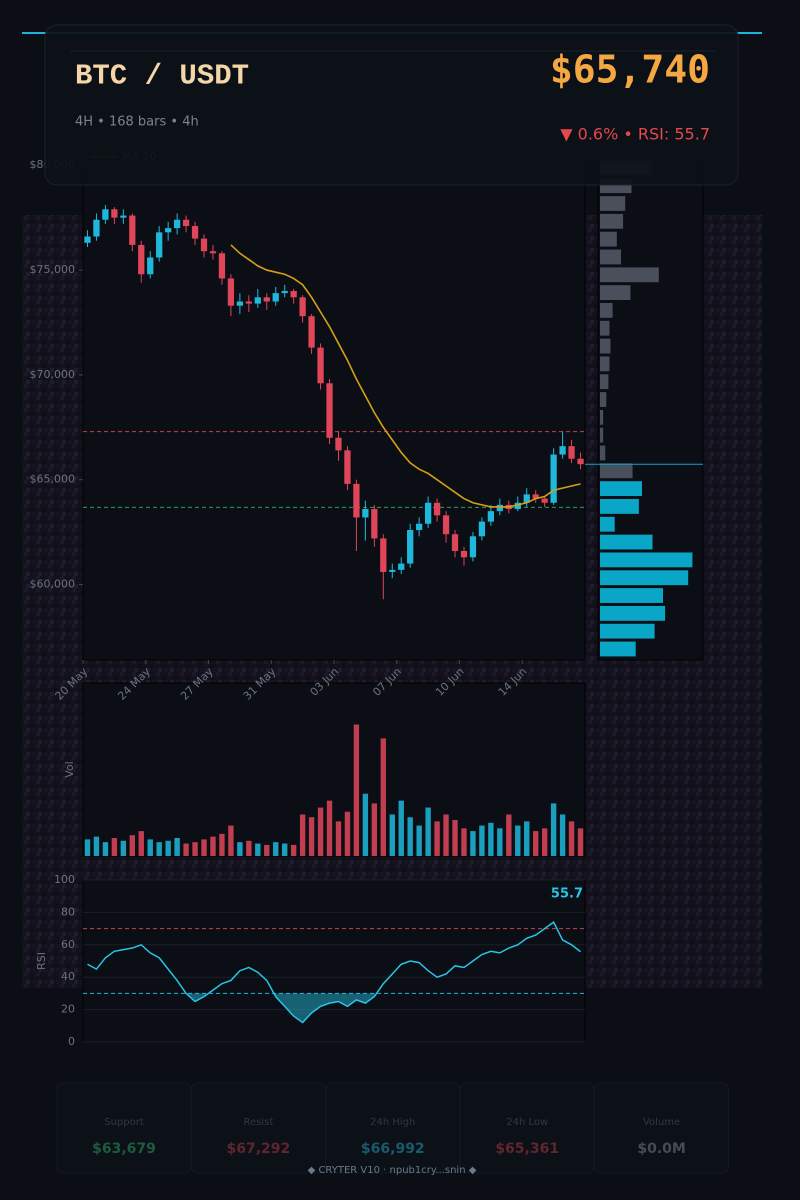 This screenshot has height=1200, width=800. Describe the element at coordinates (68, 944) in the screenshot. I see `y-tick-label: 60` at that location.